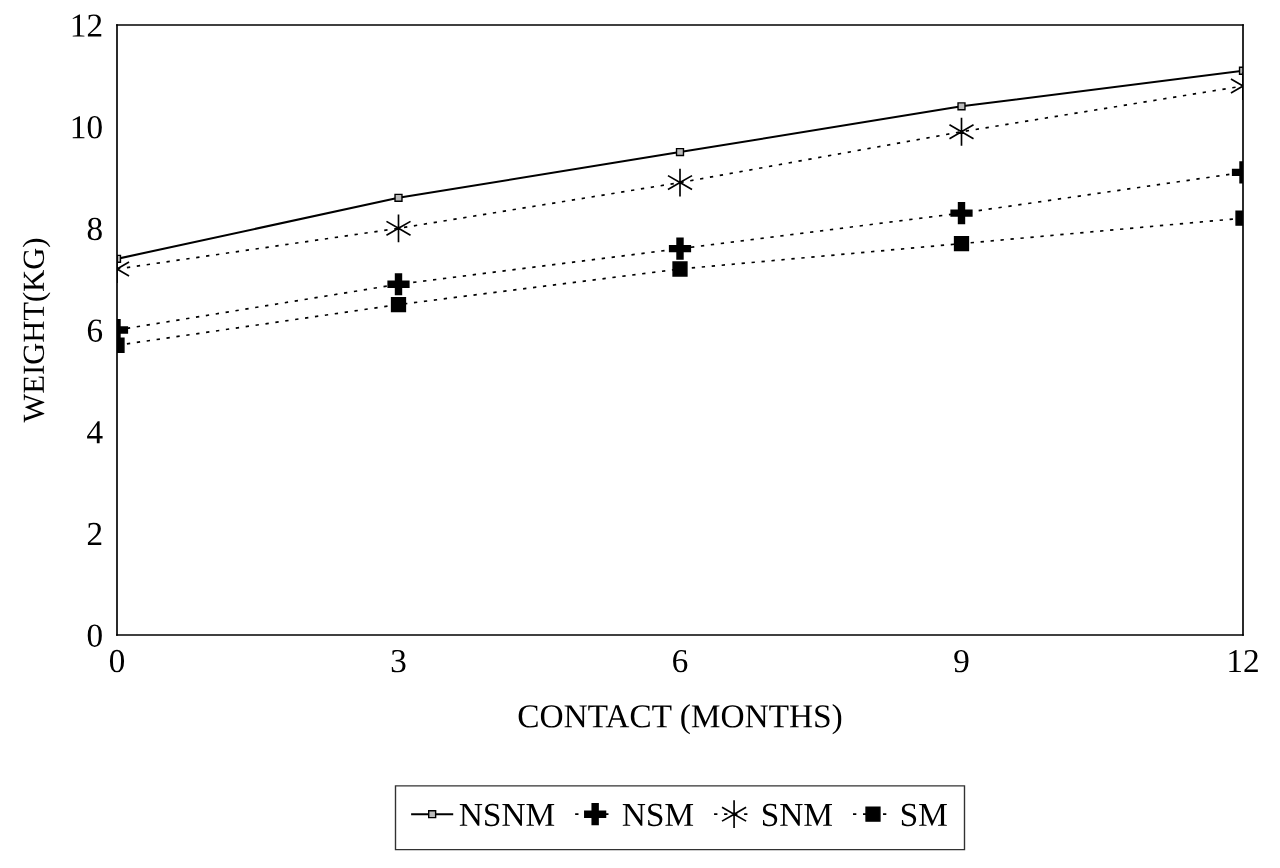  Describe the element at coordinates (398, 661) in the screenshot. I see `x-tick-label: 3` at that location.